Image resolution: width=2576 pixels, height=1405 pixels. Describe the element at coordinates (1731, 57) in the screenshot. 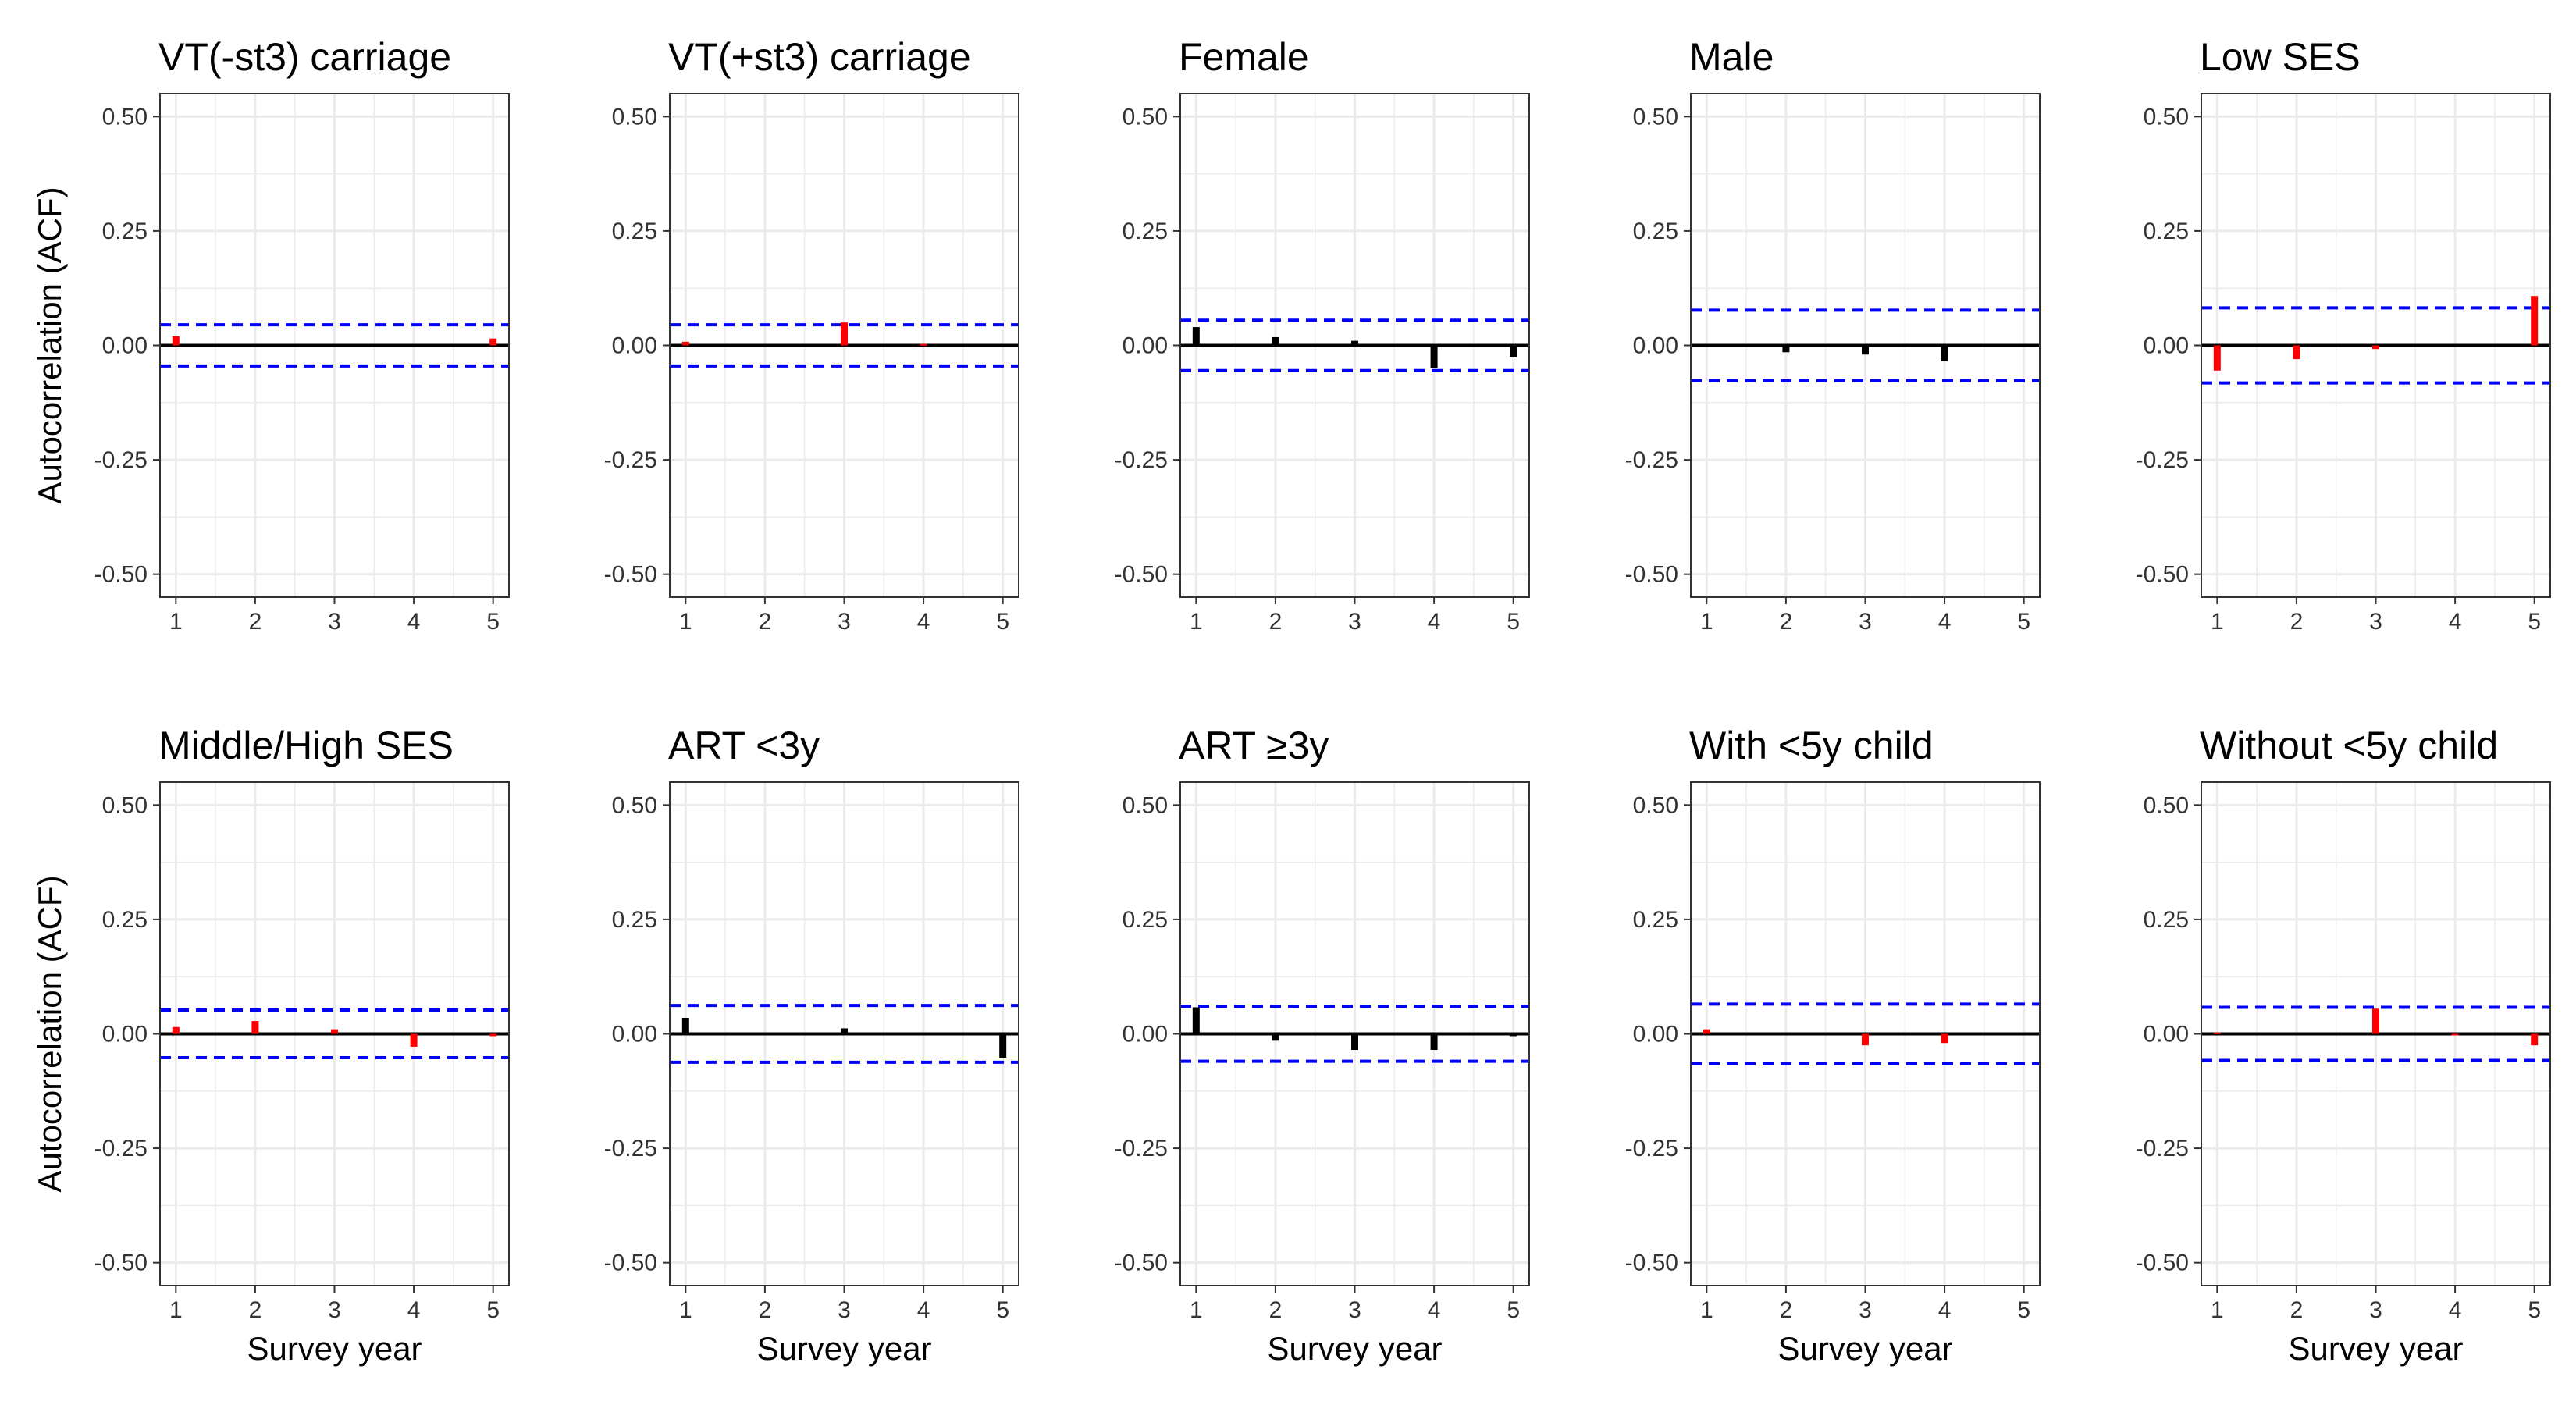

I see `panel-title: Male` at that location.